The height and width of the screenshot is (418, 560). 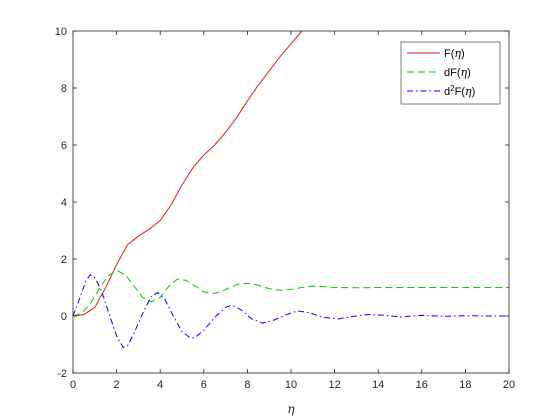 What do you see at coordinates (64, 203) in the screenshot?
I see `y-tick-label: 4` at bounding box center [64, 203].